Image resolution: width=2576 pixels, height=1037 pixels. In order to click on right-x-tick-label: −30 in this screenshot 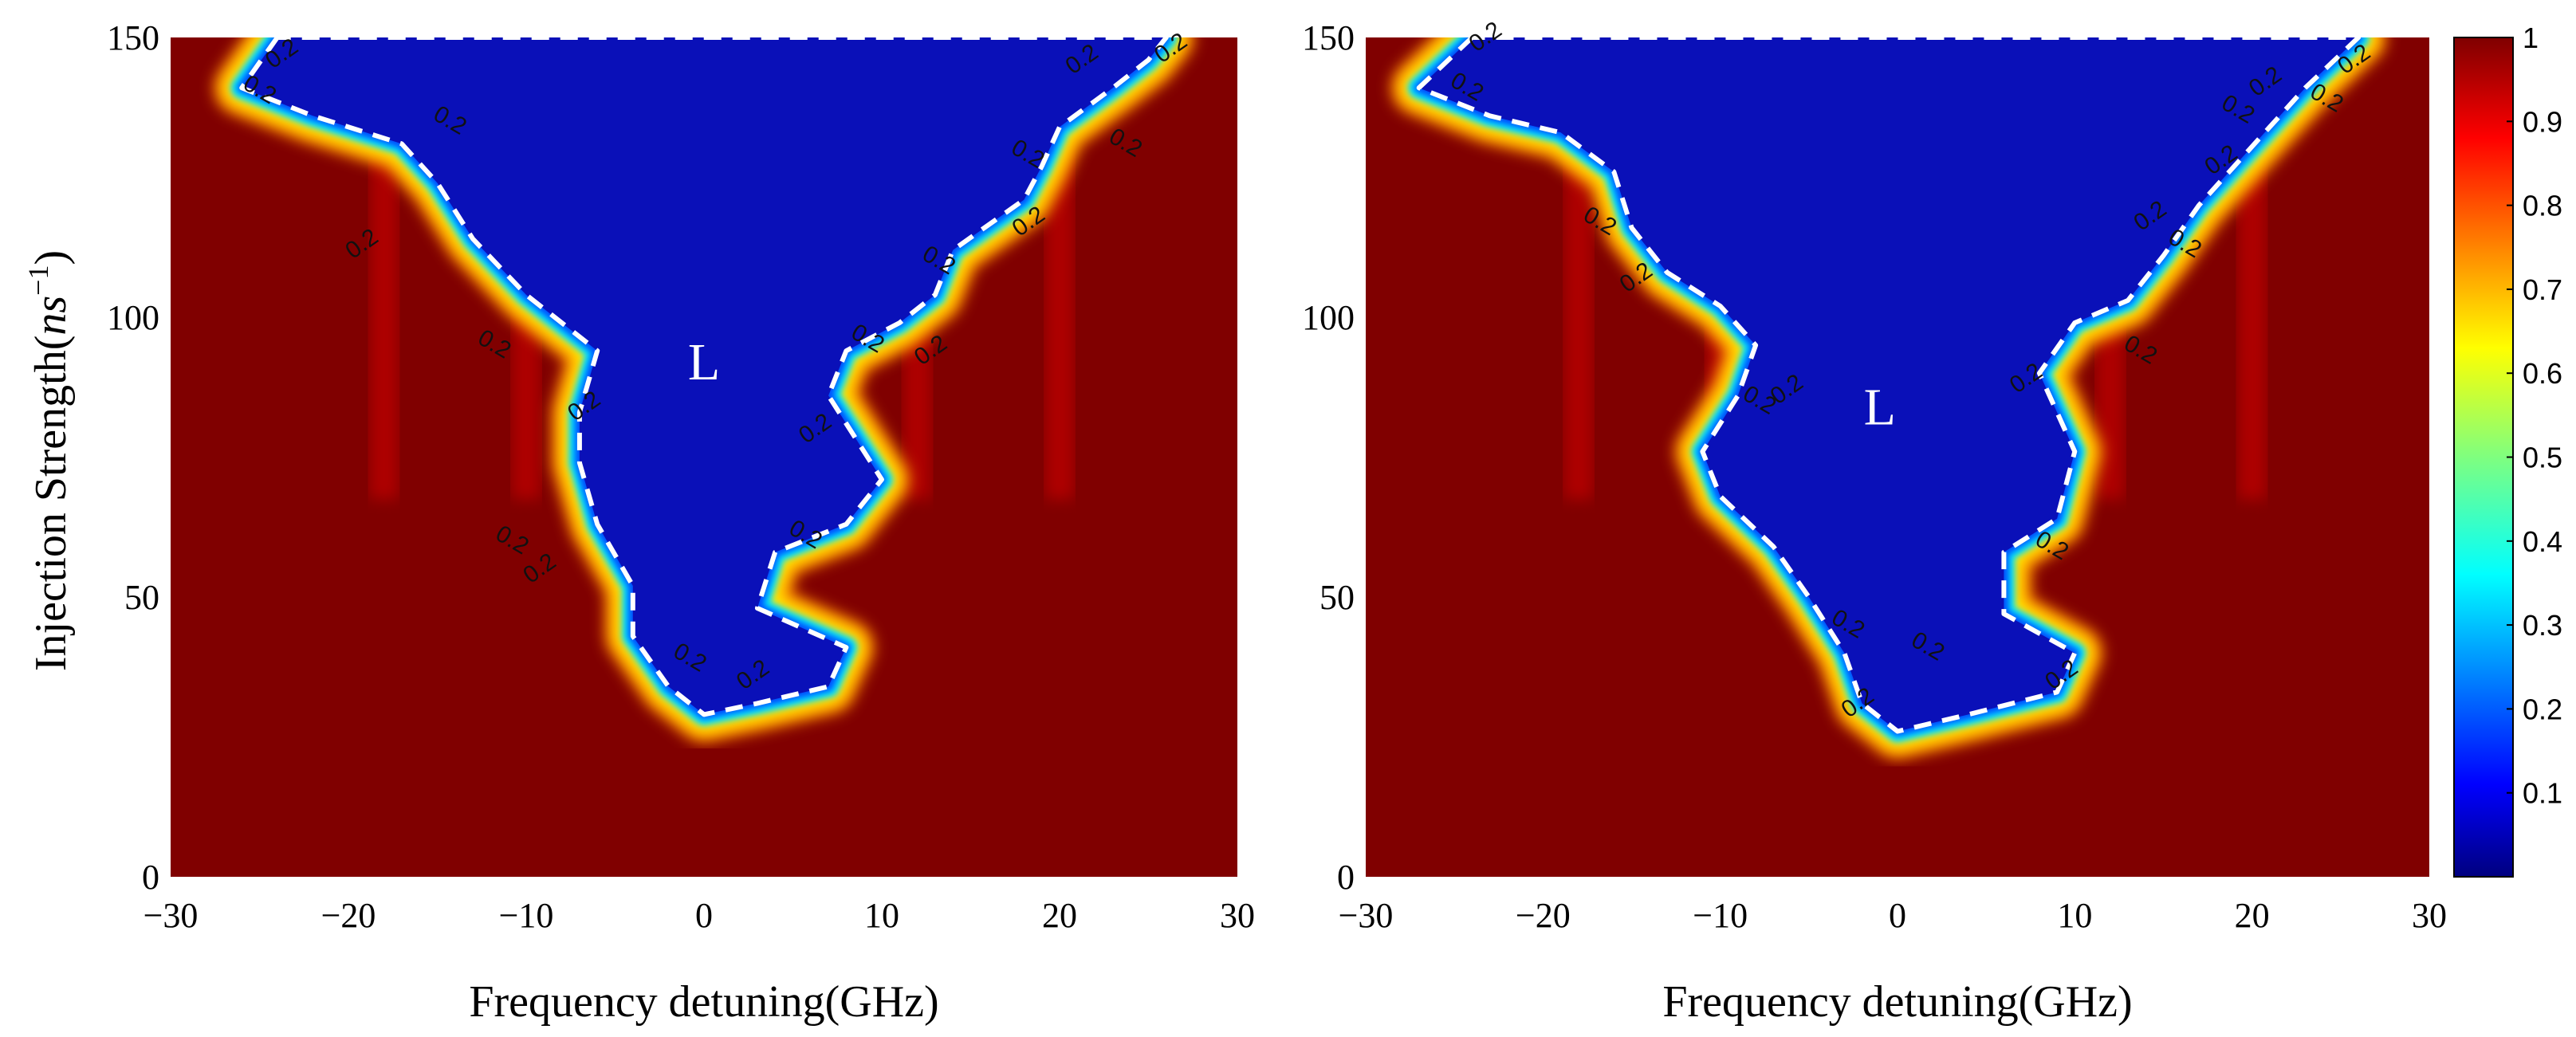, I will do `click(1367, 915)`.